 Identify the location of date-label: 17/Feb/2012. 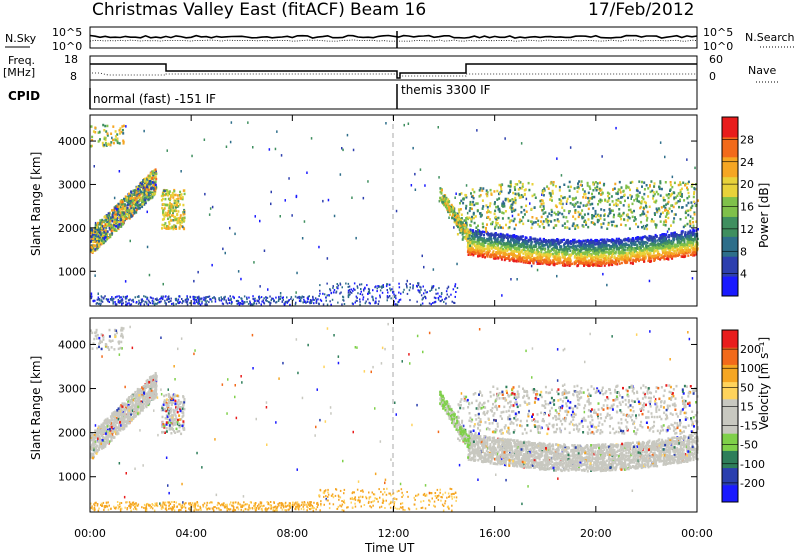
(641, 10).